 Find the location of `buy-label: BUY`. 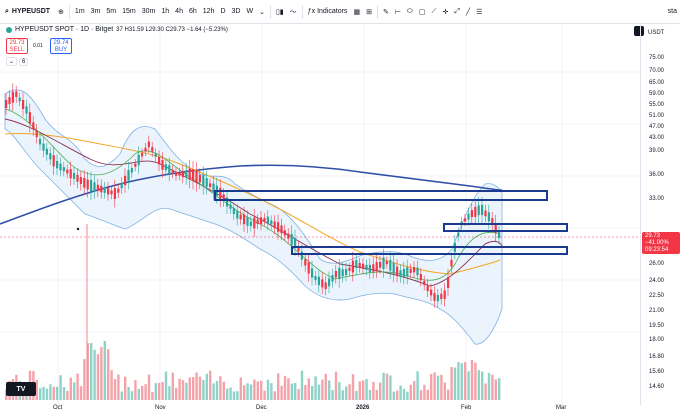

buy-label: BUY is located at coordinates (61, 50).